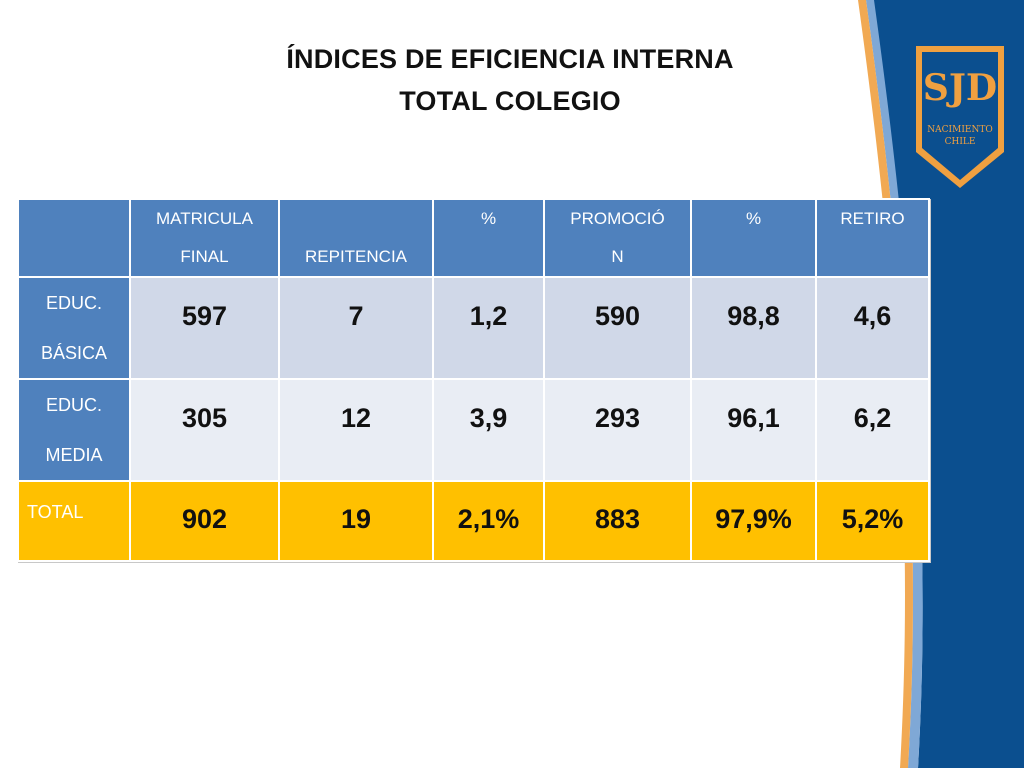  Describe the element at coordinates (488, 238) in the screenshot. I see `header-repitencia-percent: %` at that location.